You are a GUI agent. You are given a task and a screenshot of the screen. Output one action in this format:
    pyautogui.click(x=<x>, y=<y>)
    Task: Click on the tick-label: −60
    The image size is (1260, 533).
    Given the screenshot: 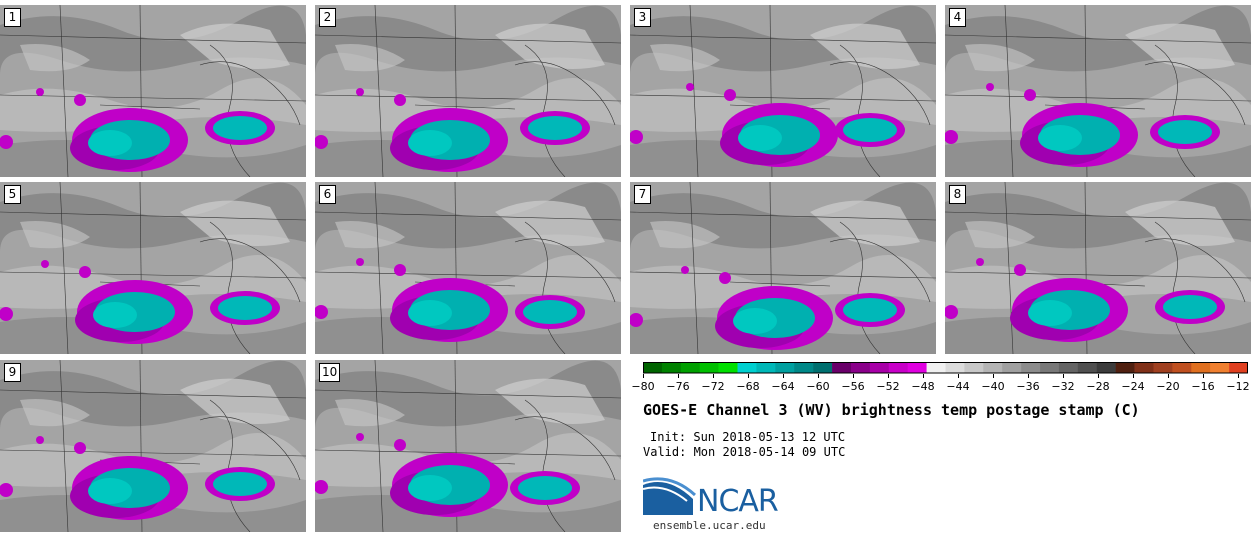 What is the action you would take?
    pyautogui.click(x=818, y=386)
    